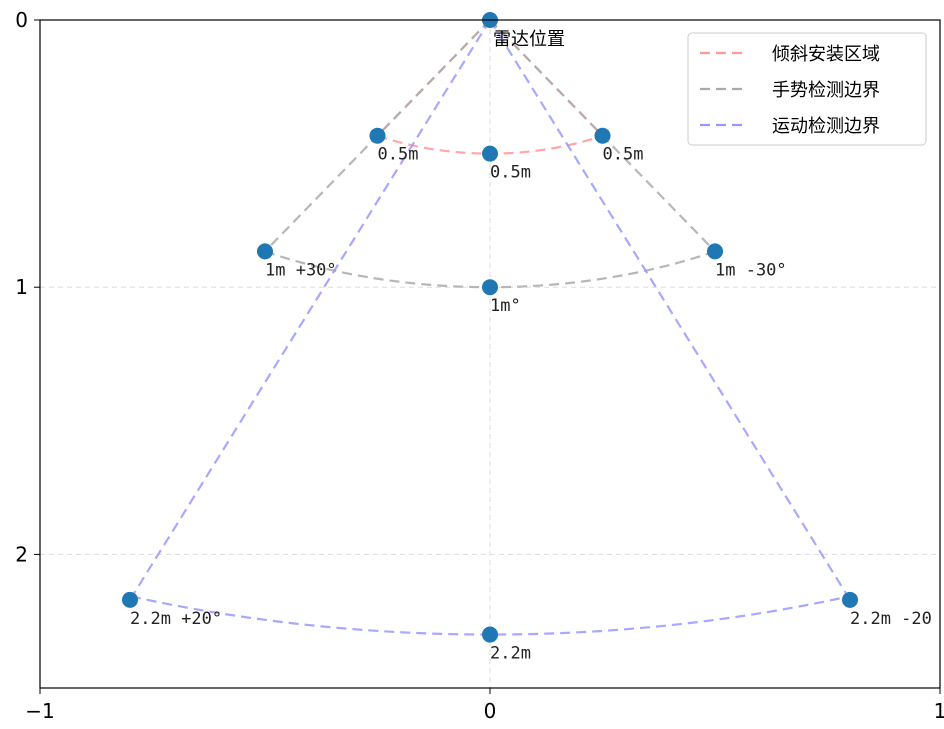 This screenshot has height=729, width=944. I want to click on legend-label: 倾斜安装区域, so click(826, 54).